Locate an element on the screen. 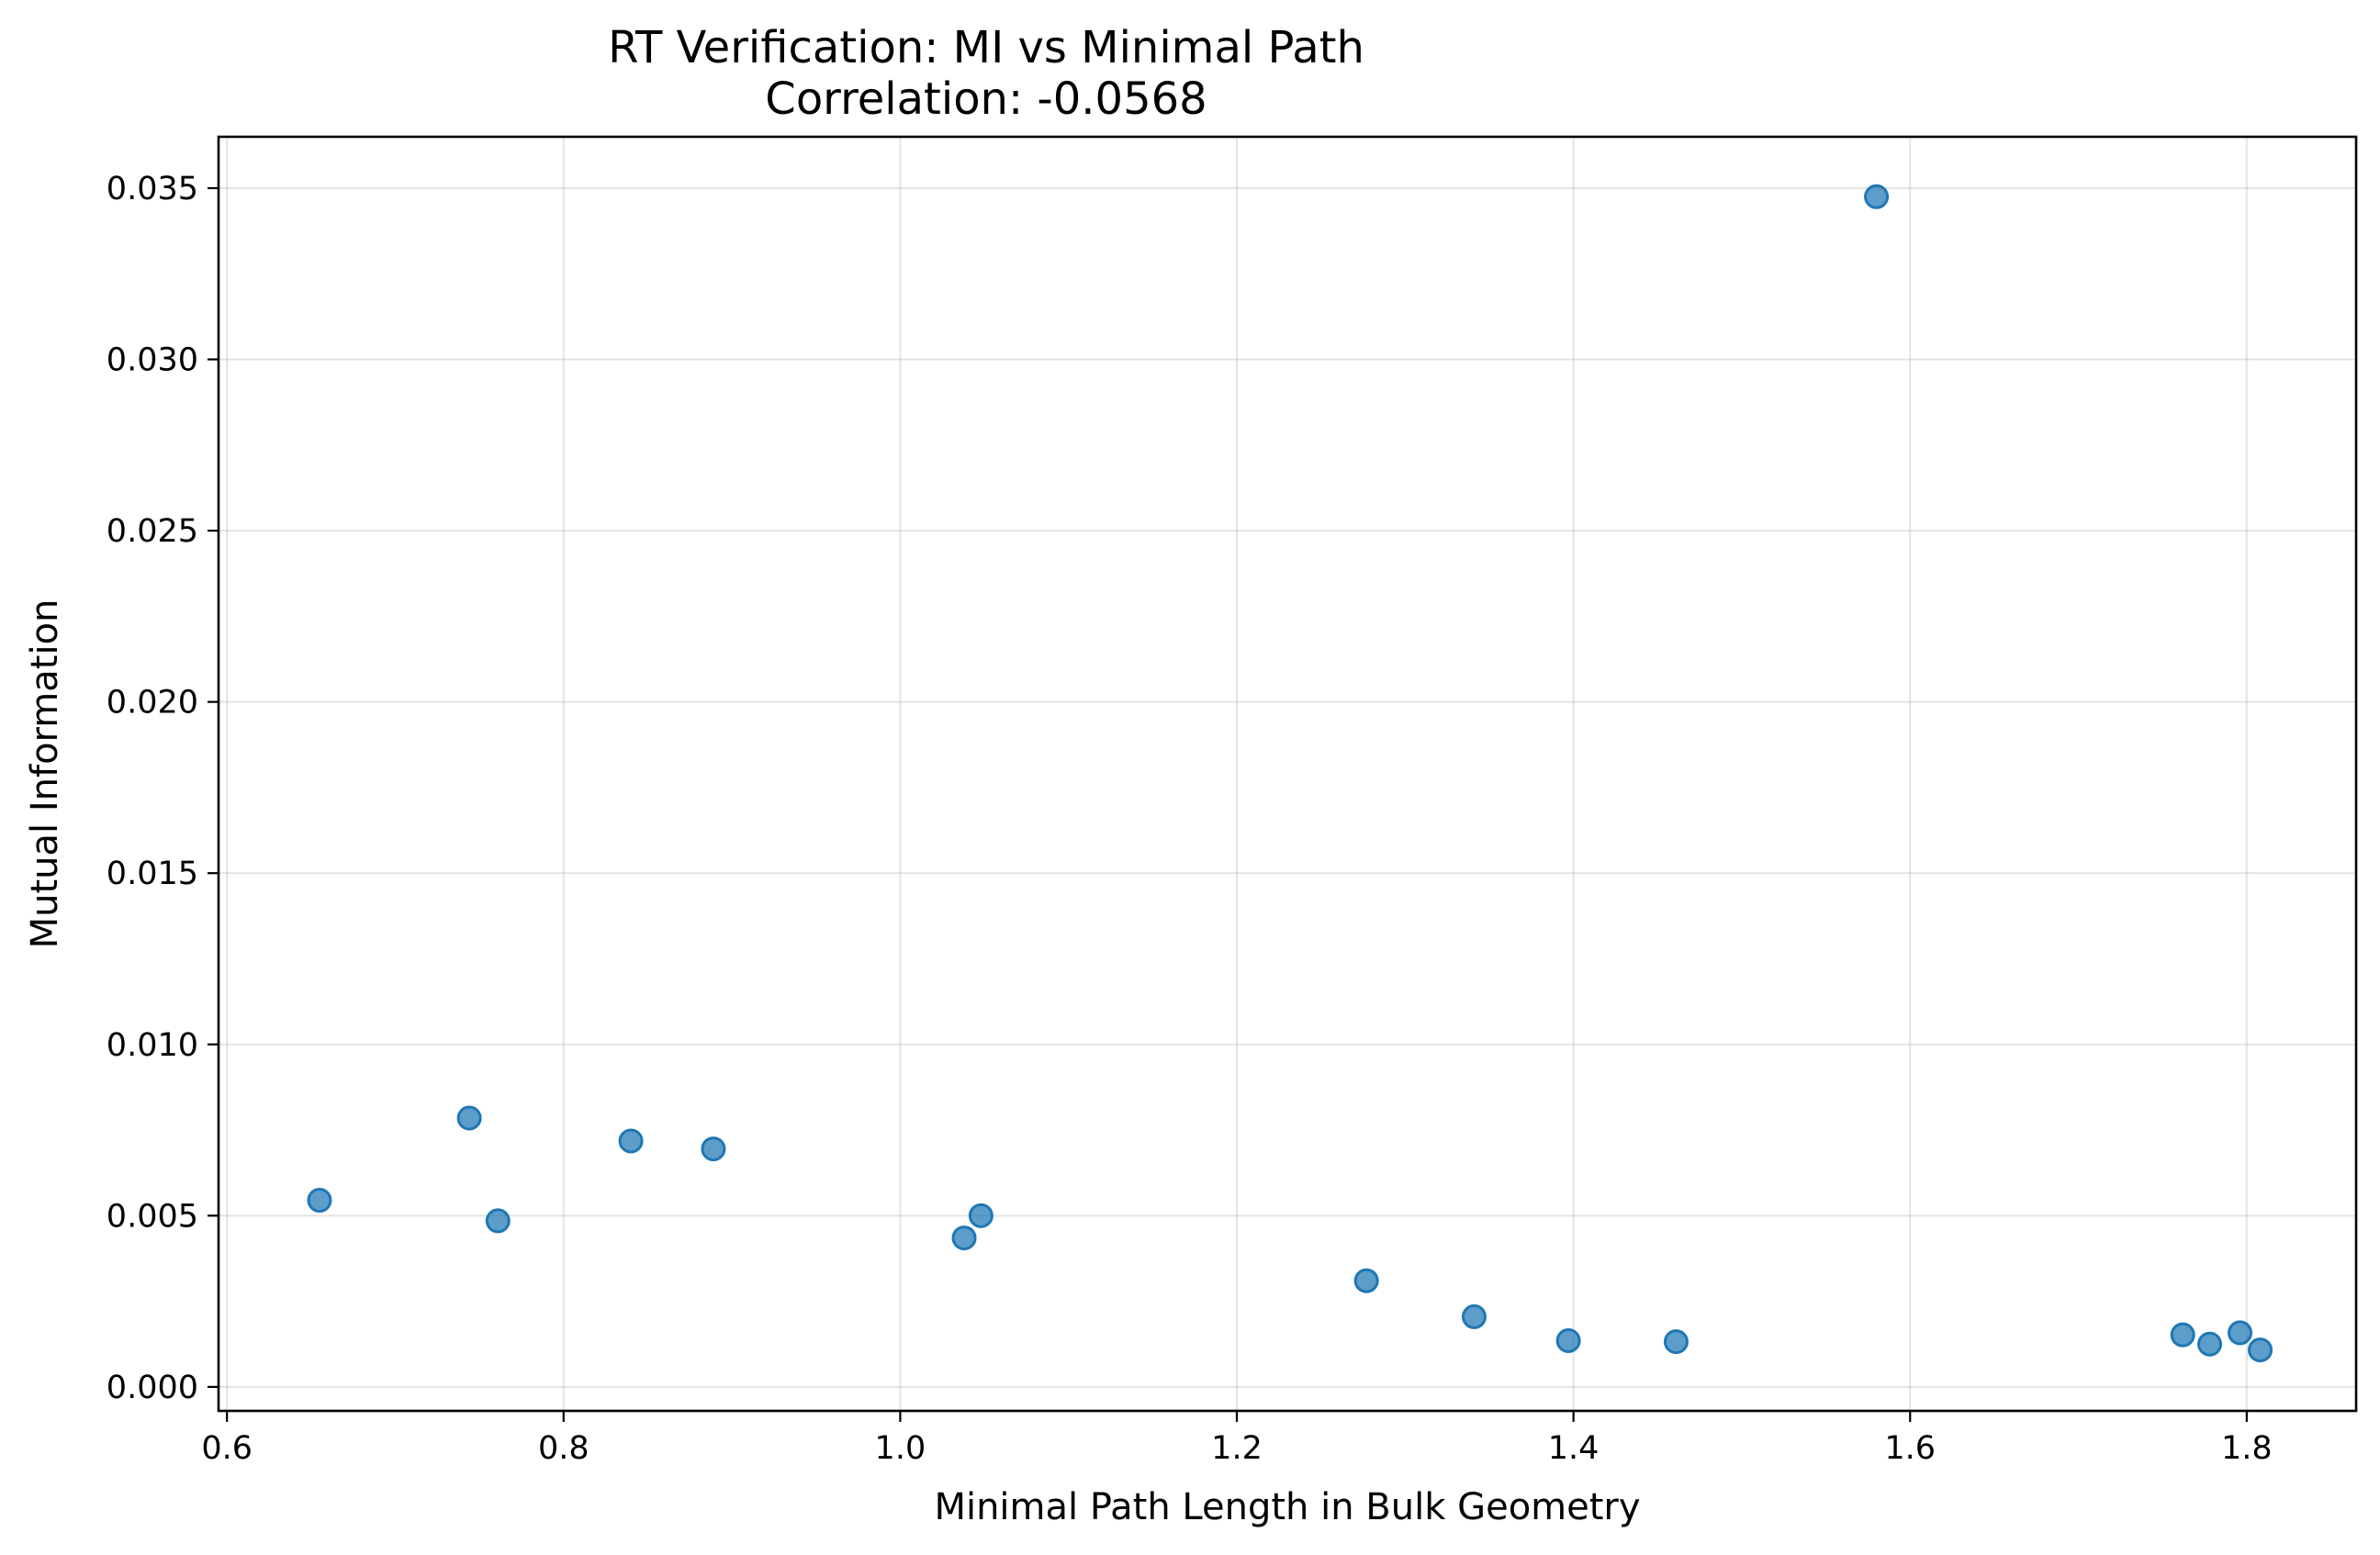 The height and width of the screenshot is (1555, 2380). x-tick-label: 1.2 is located at coordinates (1237, 1448).